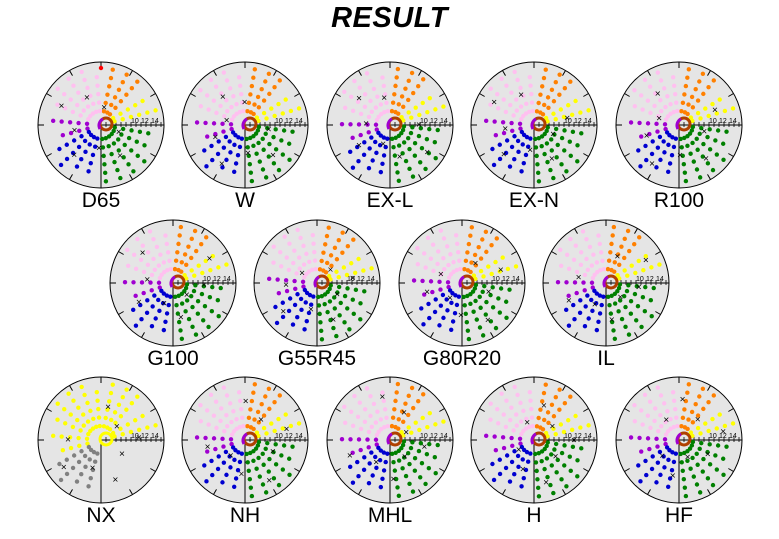 This screenshot has width=779, height=539. What do you see at coordinates (434, 121) in the screenshot?
I see `tick-label: 12` at bounding box center [434, 121].